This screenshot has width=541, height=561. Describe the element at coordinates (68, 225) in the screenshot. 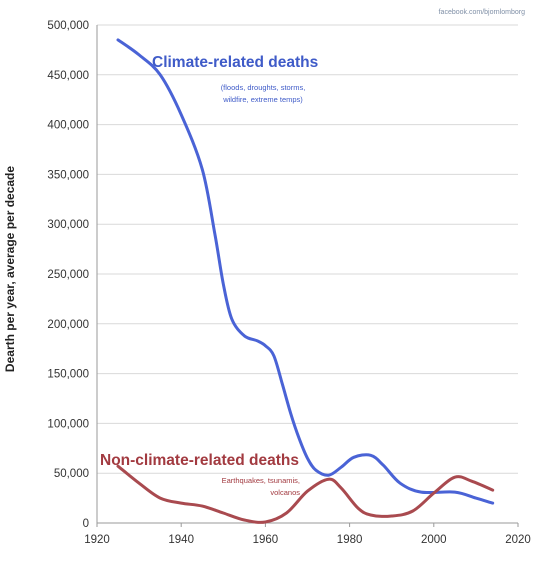

I see `y-tick-label: 300,000` at that location.